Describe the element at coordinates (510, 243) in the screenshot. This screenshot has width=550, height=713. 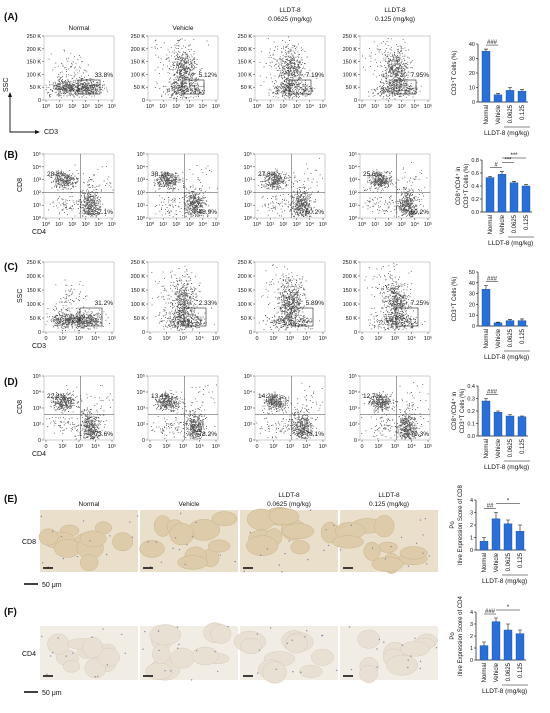
I see `group-label: LLDT-8 (mg/kg)` at that location.